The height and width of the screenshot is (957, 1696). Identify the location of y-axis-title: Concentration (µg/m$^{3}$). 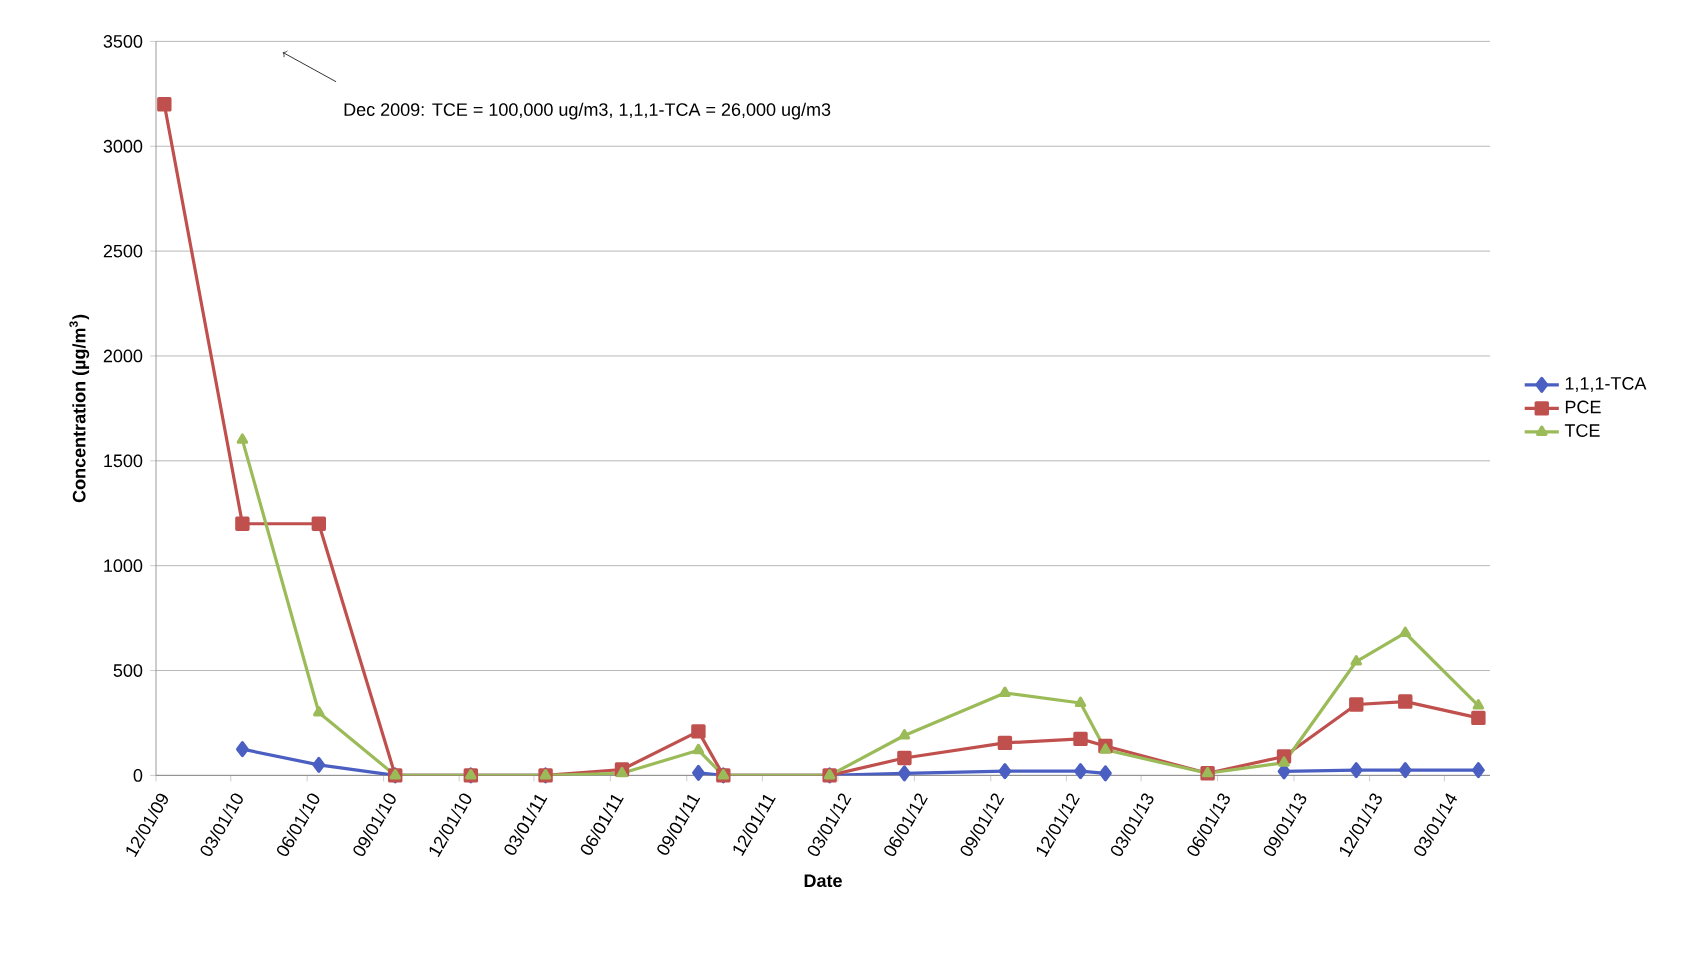
(79, 408).